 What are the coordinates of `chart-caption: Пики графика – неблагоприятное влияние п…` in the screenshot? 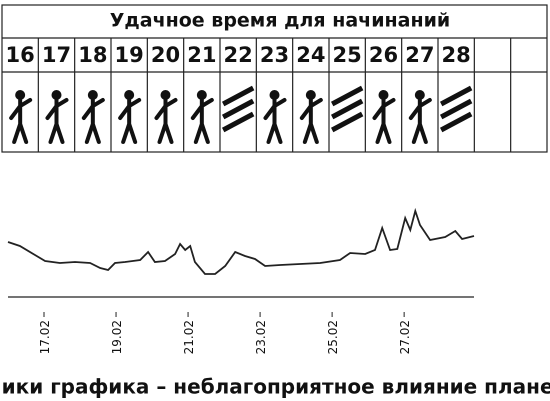 It's located at (275, 387).